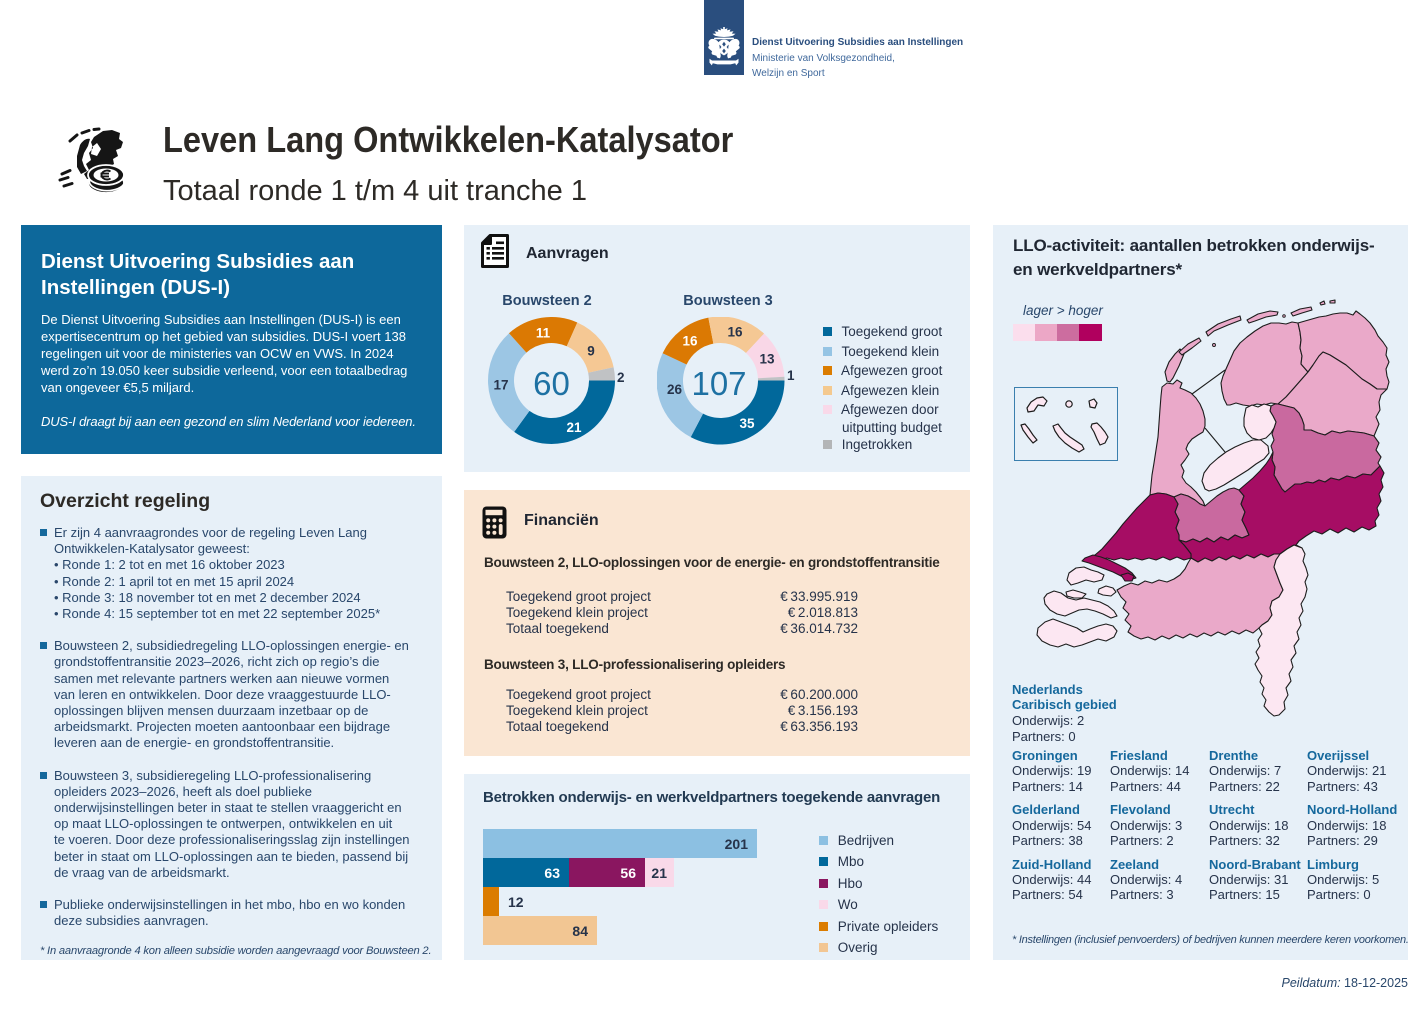  Describe the element at coordinates (767, 359) in the screenshot. I see `svg-text: 13` at that location.